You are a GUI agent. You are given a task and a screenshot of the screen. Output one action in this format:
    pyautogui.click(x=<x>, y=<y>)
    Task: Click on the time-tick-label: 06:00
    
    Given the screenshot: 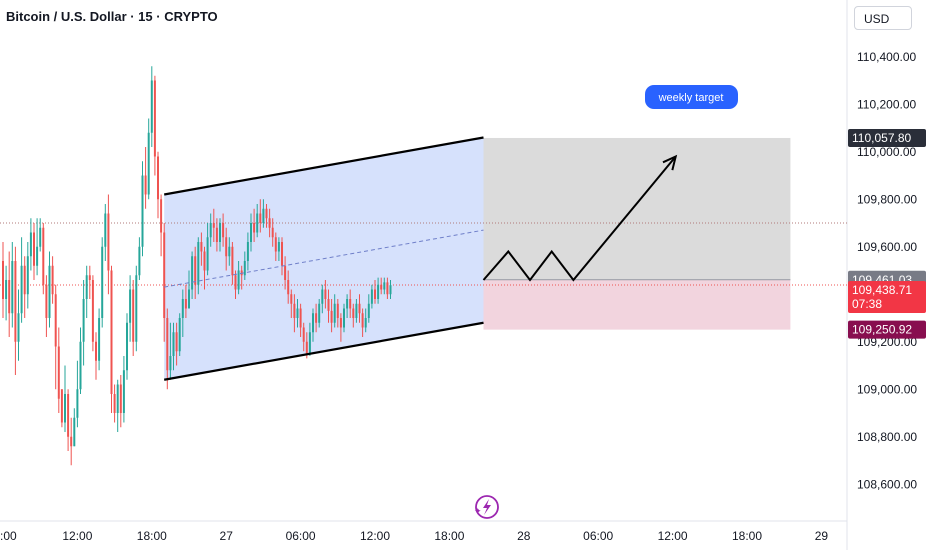 What is the action you would take?
    pyautogui.click(x=301, y=536)
    